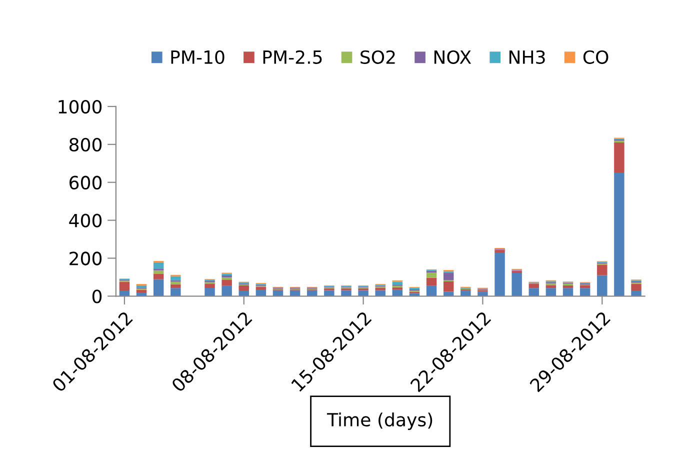  Describe the element at coordinates (197, 57) in the screenshot. I see `legend-label: PM-10` at that location.